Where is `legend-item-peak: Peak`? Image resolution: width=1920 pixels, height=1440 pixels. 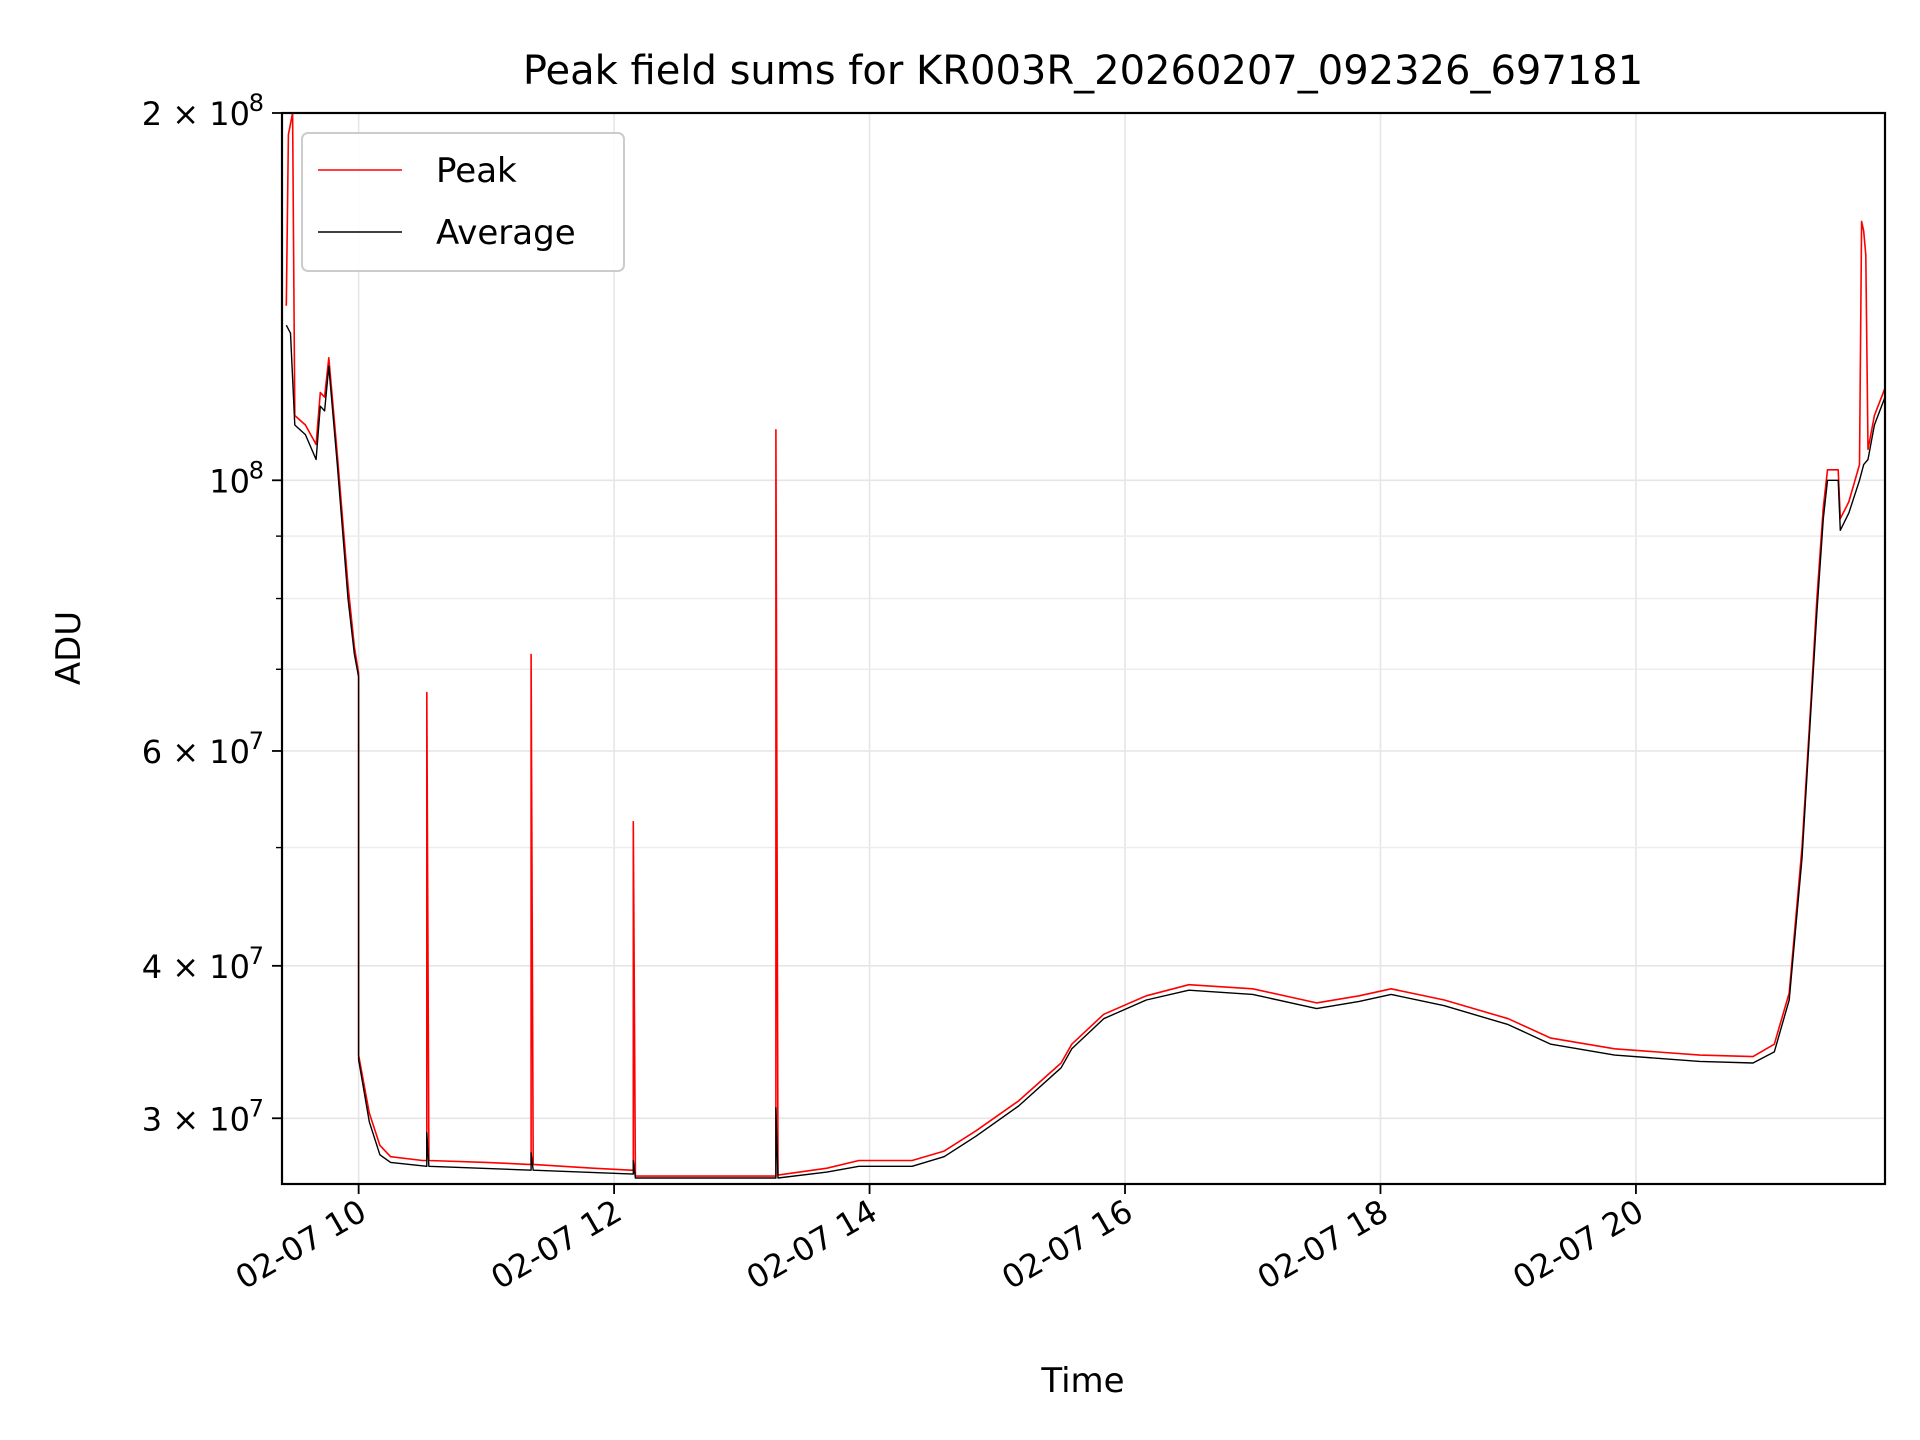
legend-item-peak: Peak is located at coordinates (417, 171).